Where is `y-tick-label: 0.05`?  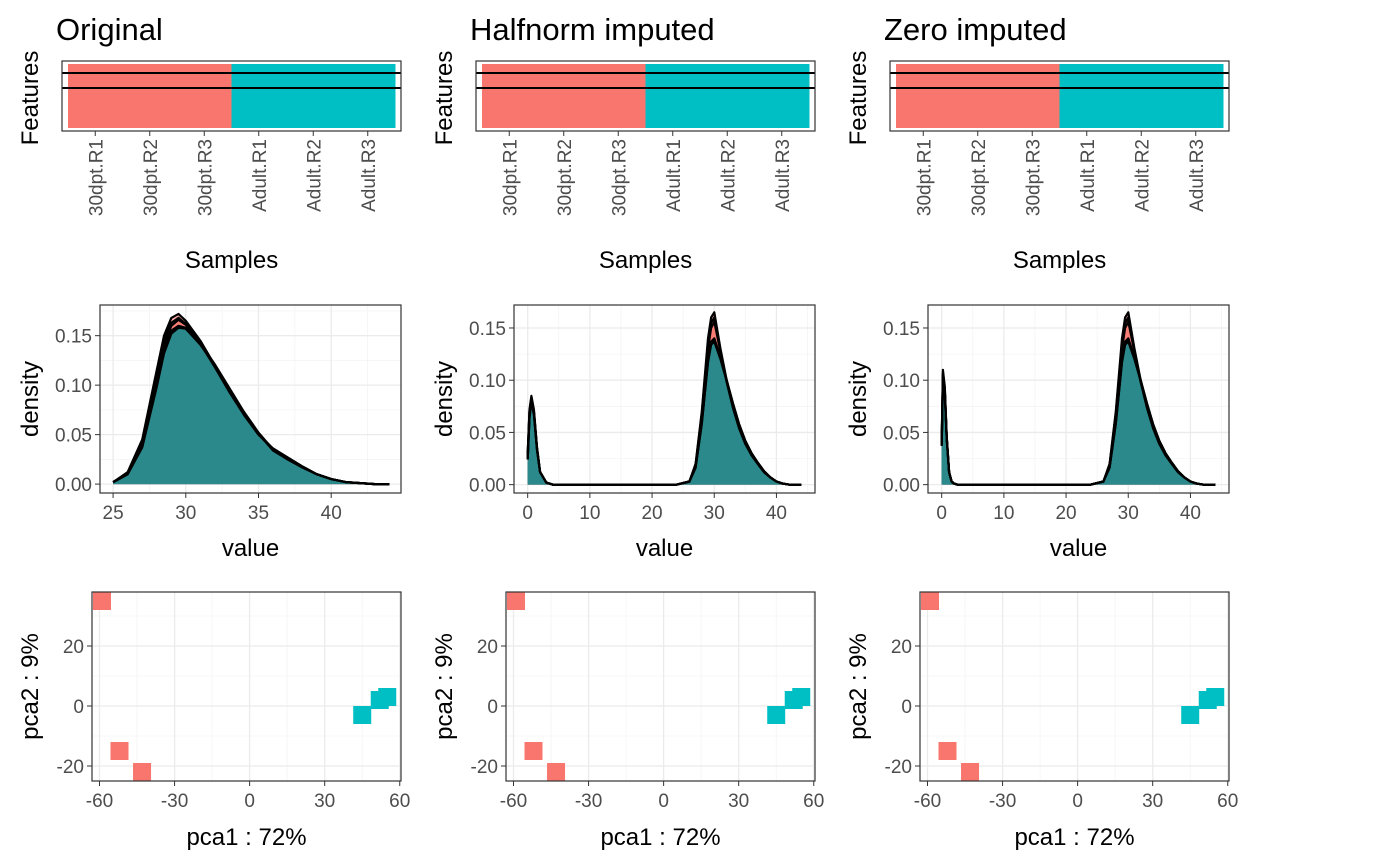
y-tick-label: 0.05 is located at coordinates (487, 433).